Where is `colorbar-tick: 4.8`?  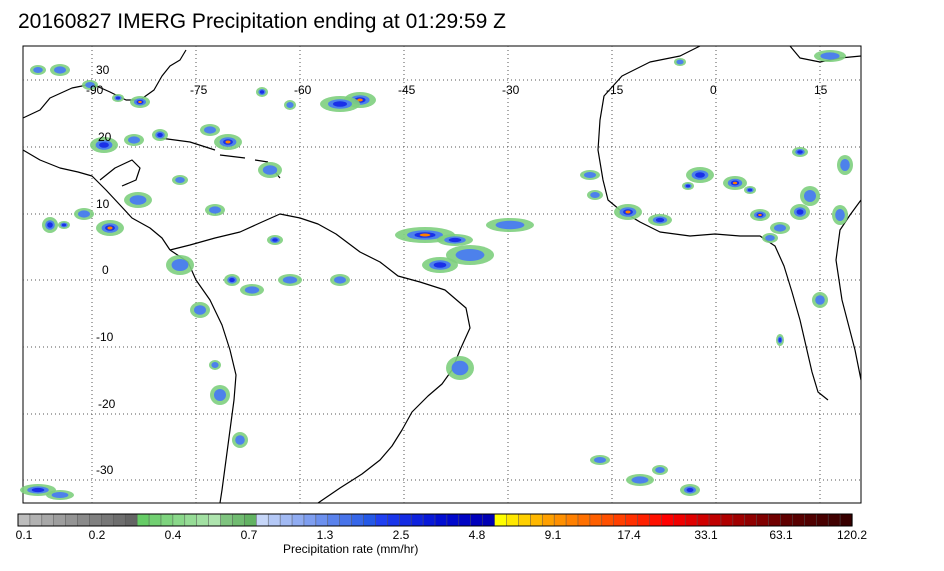
colorbar-tick: 4.8 is located at coordinates (477, 535).